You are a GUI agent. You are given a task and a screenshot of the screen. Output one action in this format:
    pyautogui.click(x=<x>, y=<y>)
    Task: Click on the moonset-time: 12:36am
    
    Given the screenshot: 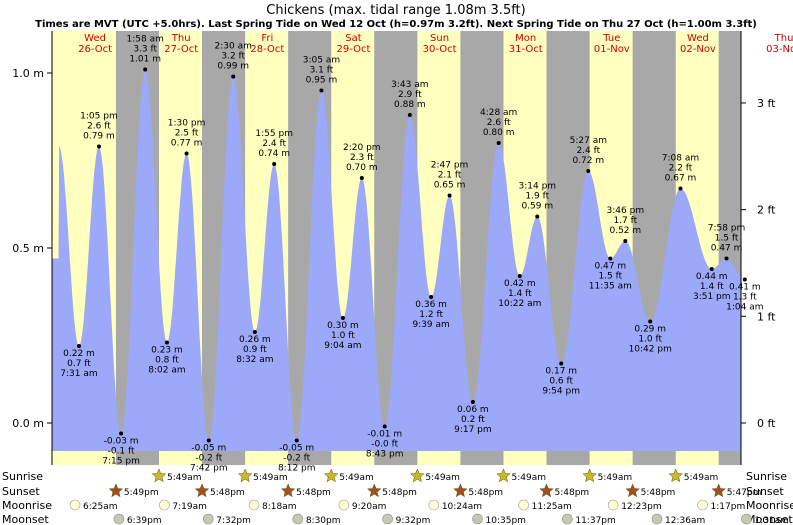 What is the action you would take?
    pyautogui.click(x=685, y=520)
    